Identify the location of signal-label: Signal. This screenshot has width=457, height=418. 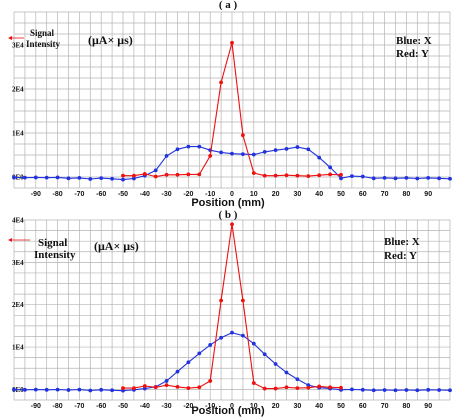
(52, 243).